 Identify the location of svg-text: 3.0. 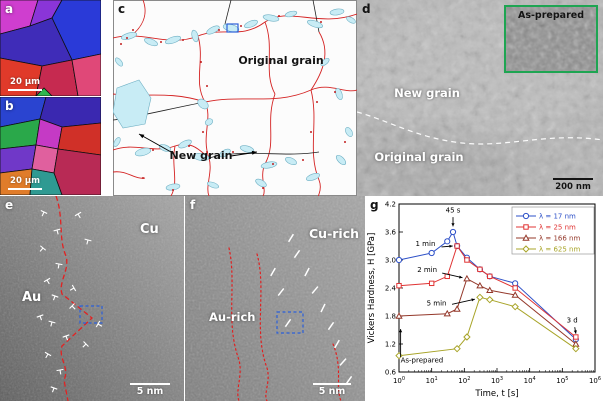
(390, 261).